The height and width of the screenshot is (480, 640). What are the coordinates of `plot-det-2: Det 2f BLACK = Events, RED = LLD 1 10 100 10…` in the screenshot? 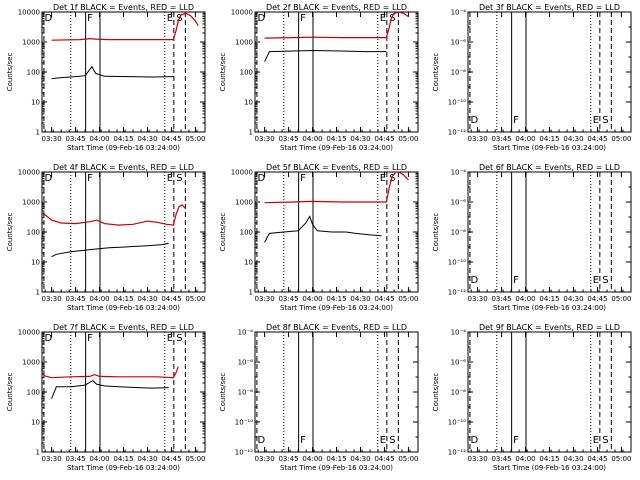 It's located at (319, 77).